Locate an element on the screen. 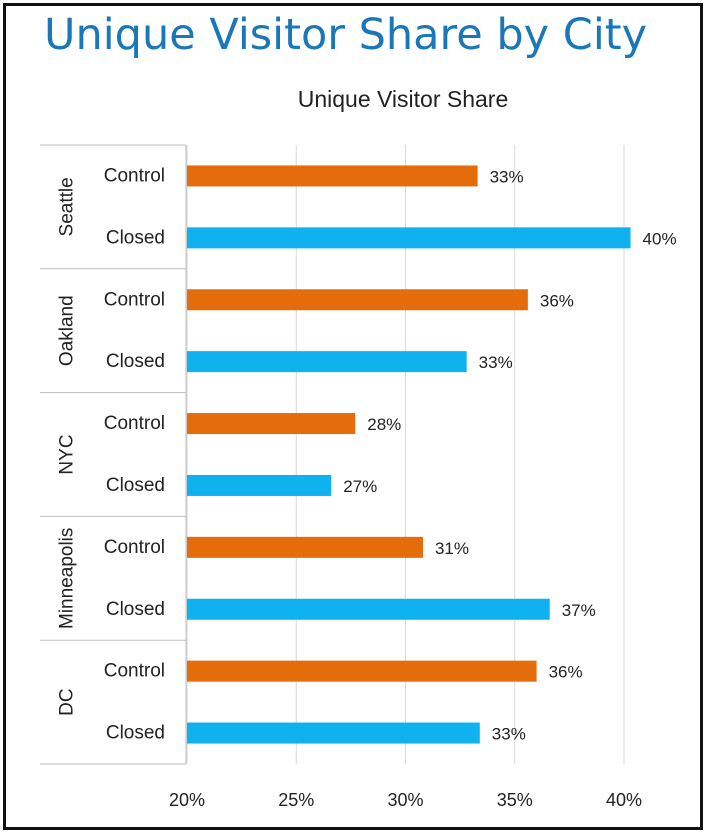 The image size is (710, 837). x-tick-label: 25% is located at coordinates (296, 800).